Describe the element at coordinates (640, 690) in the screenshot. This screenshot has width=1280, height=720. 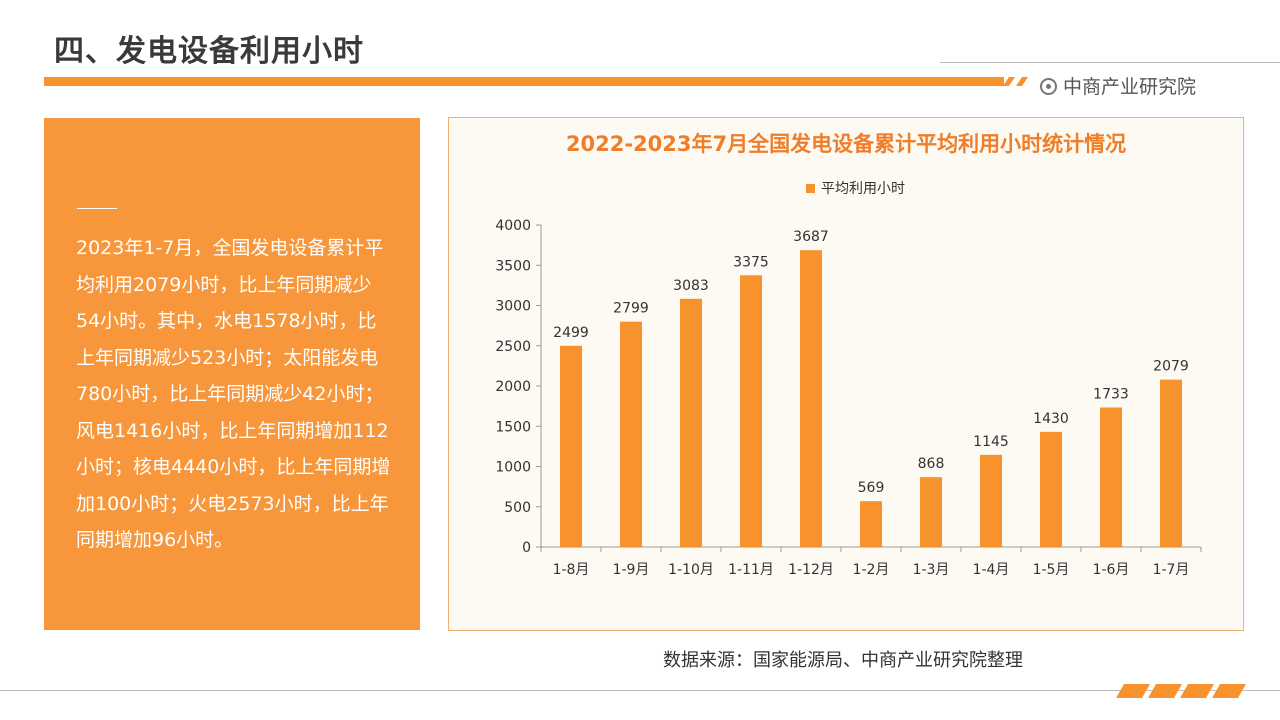
I see `footer-divider` at that location.